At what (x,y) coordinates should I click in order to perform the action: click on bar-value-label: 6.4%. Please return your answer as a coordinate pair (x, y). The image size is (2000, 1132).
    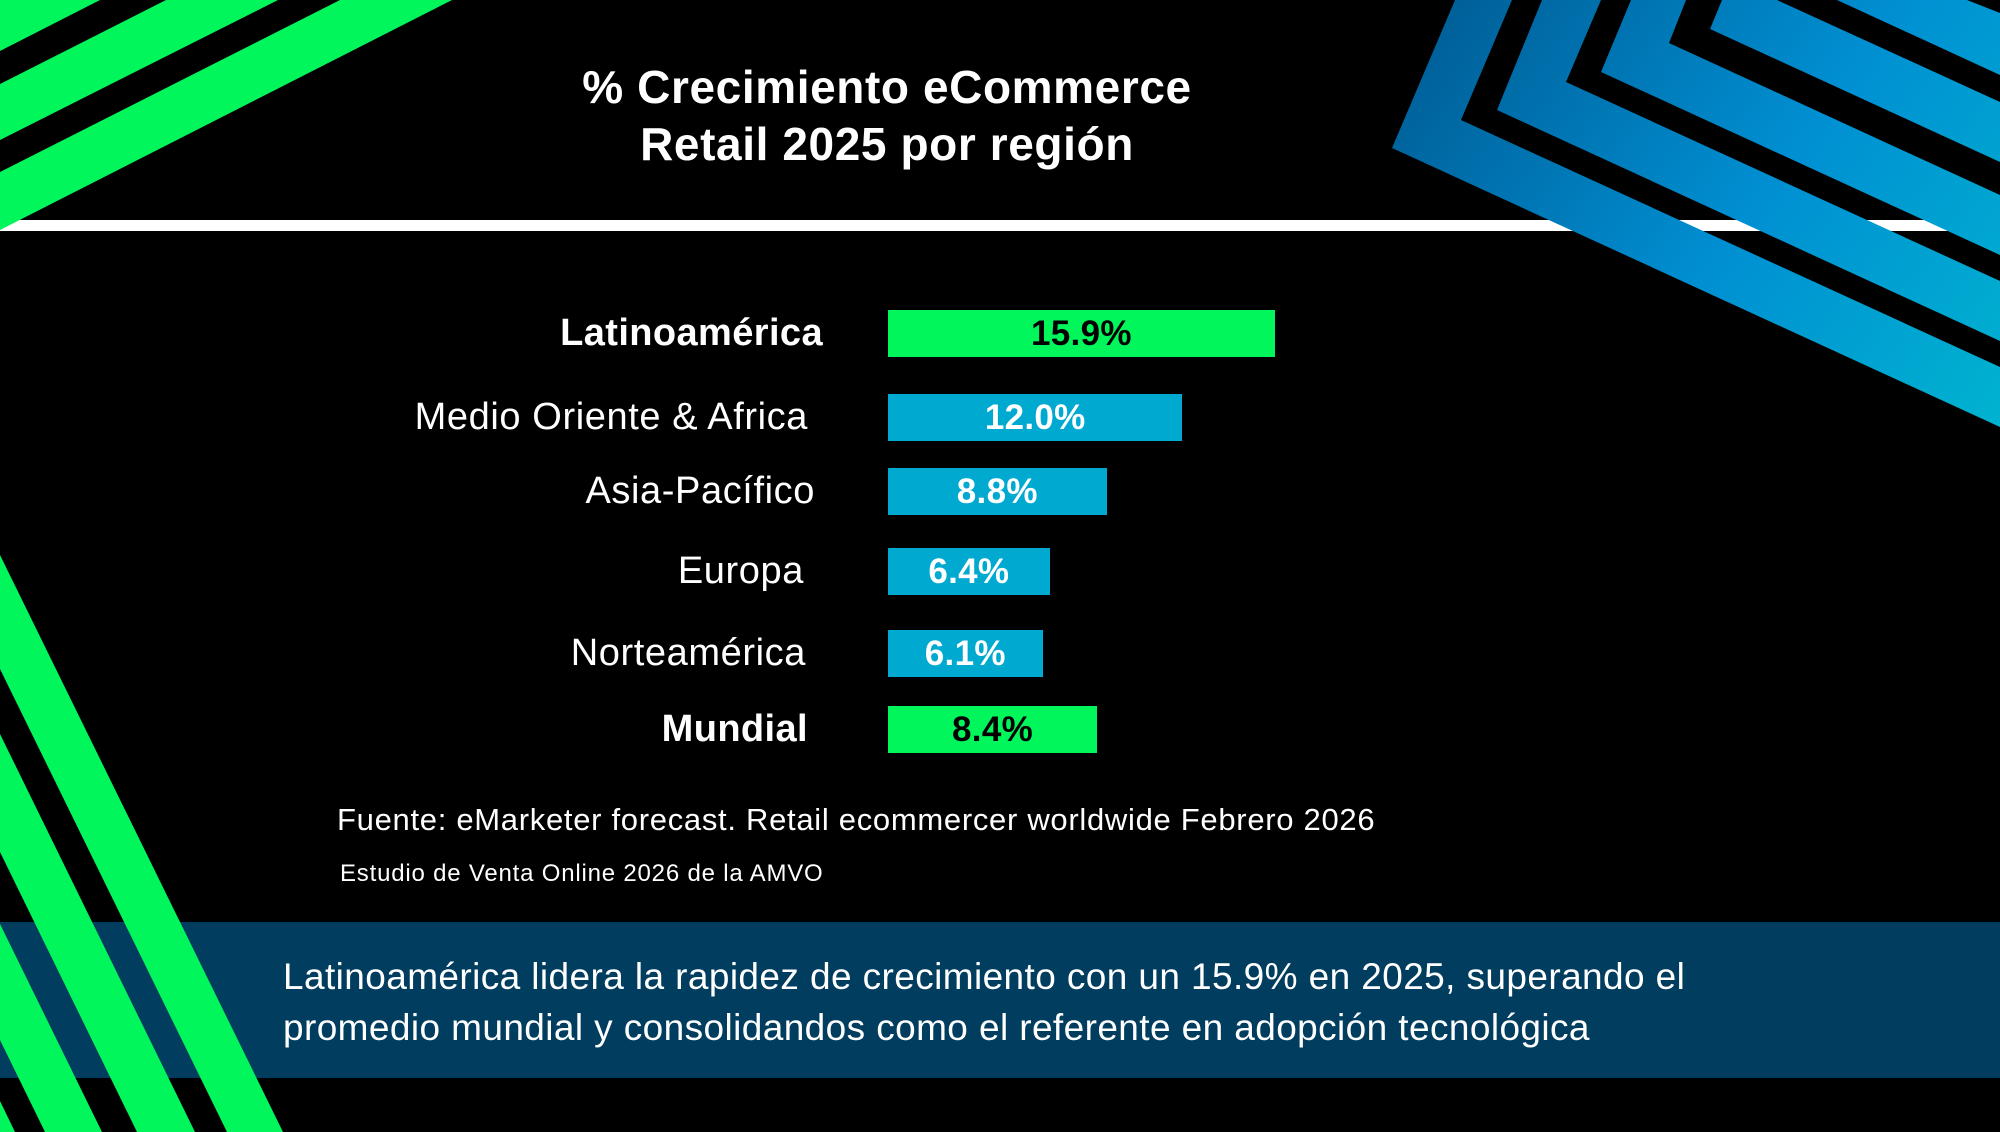
    Looking at the image, I should click on (969, 571).